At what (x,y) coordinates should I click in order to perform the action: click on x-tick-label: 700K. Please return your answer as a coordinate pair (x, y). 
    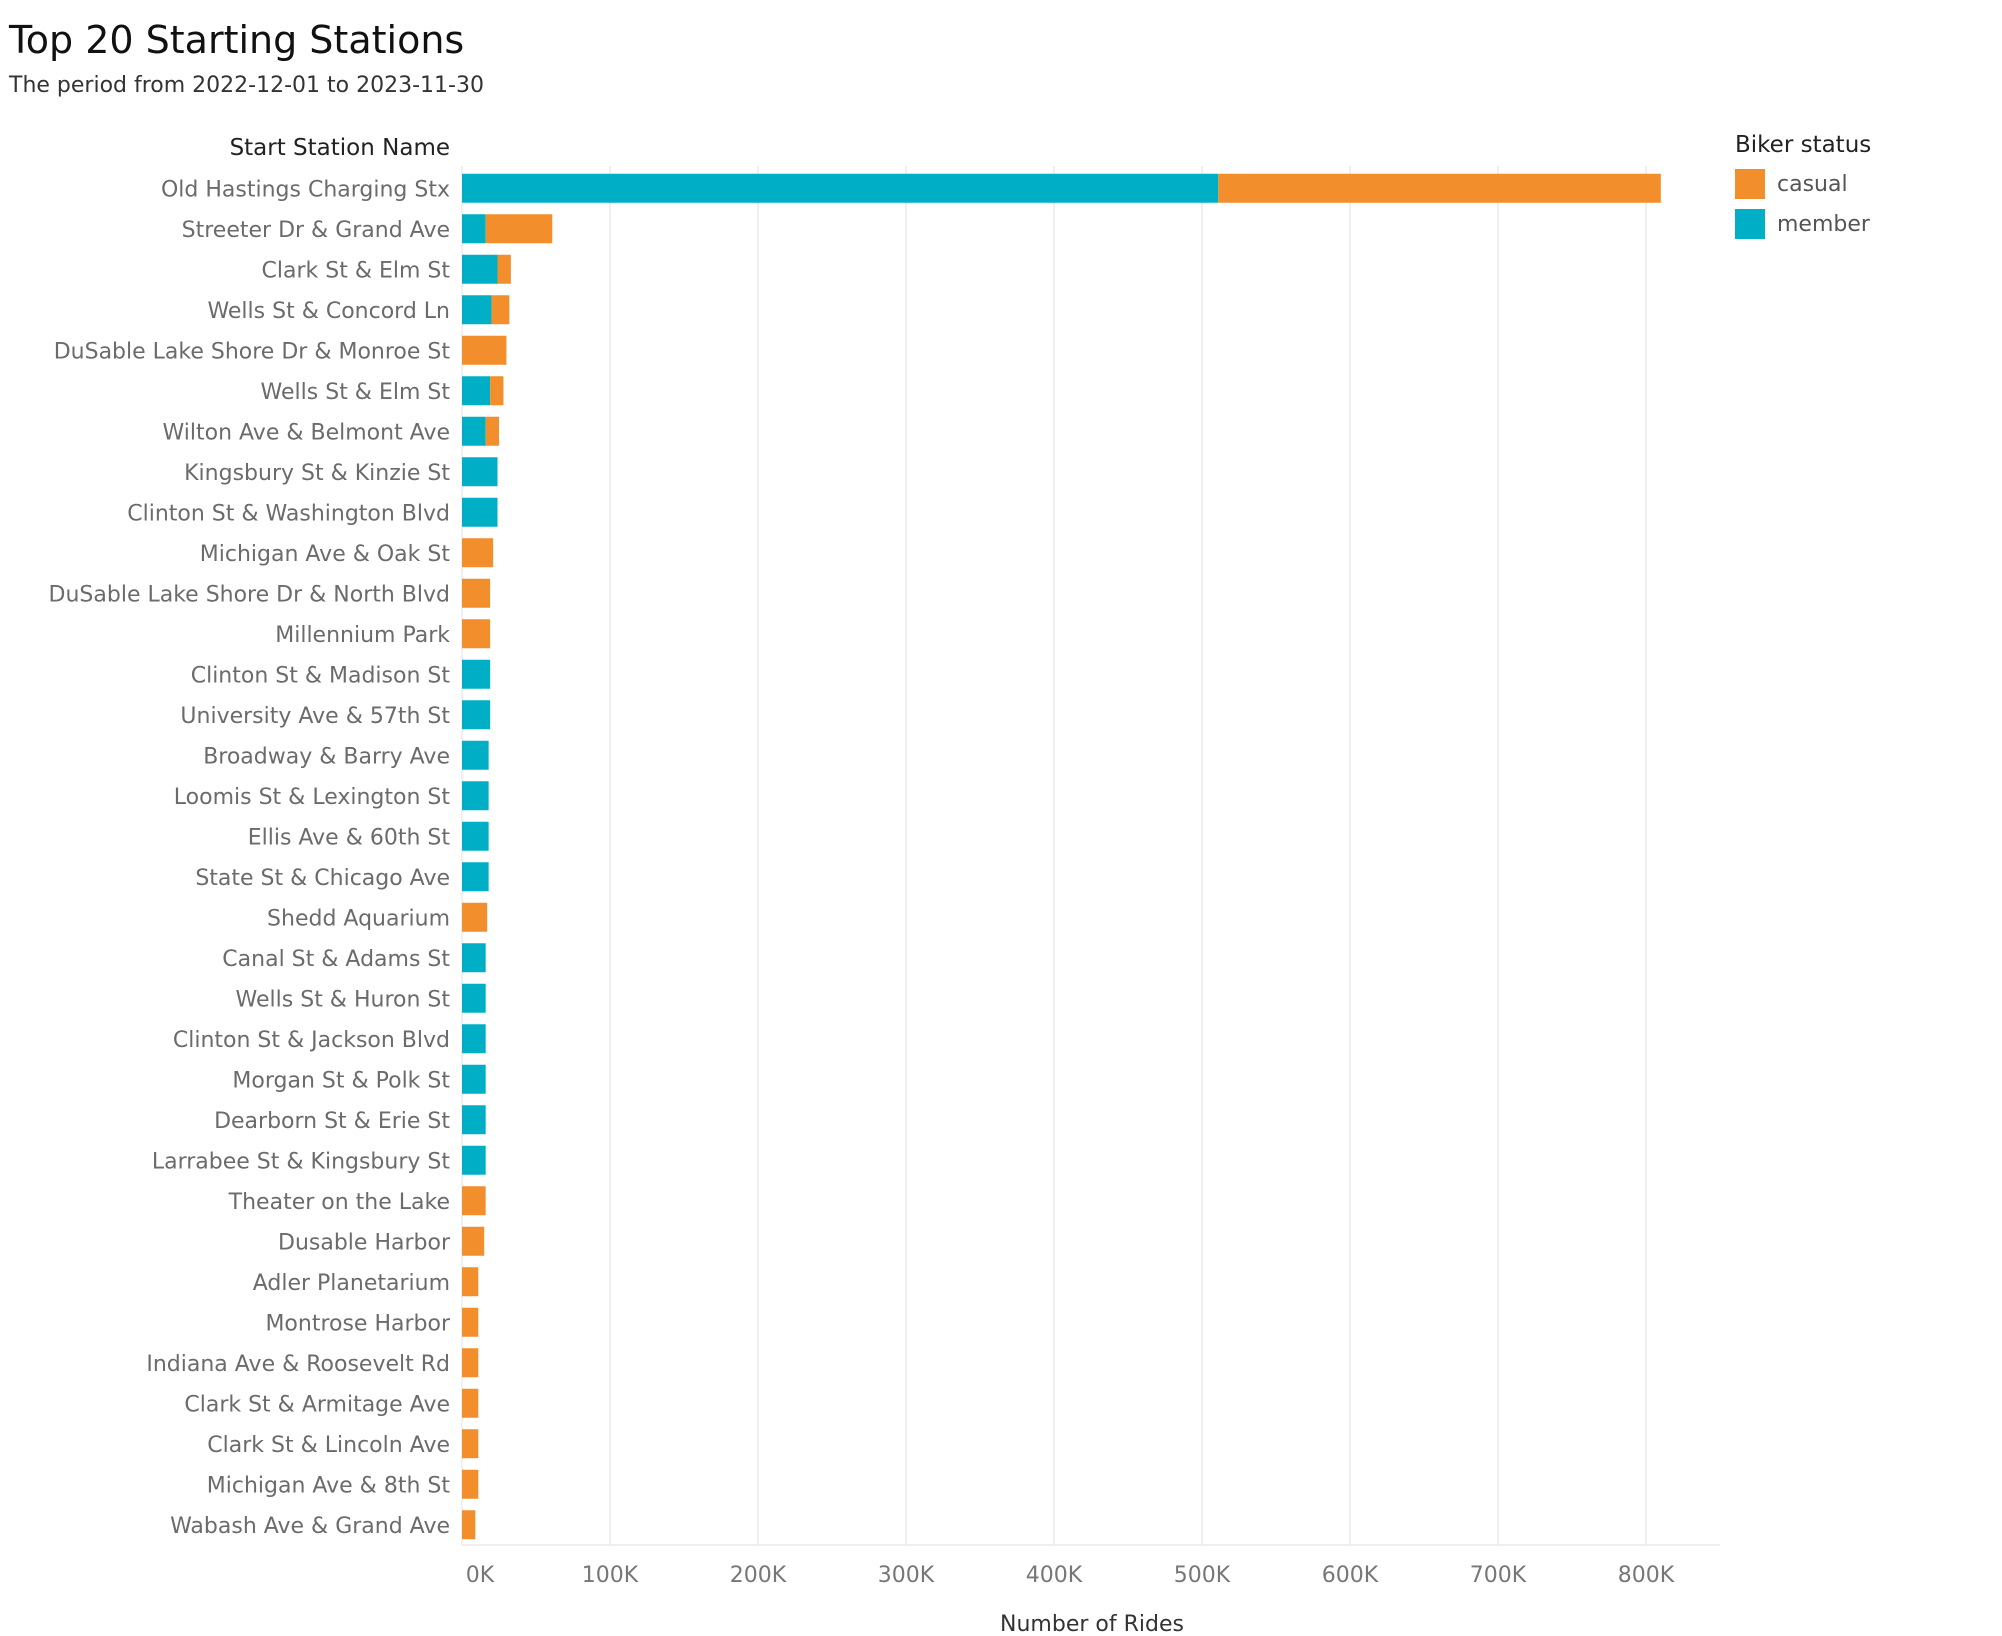
    Looking at the image, I should click on (1498, 1575).